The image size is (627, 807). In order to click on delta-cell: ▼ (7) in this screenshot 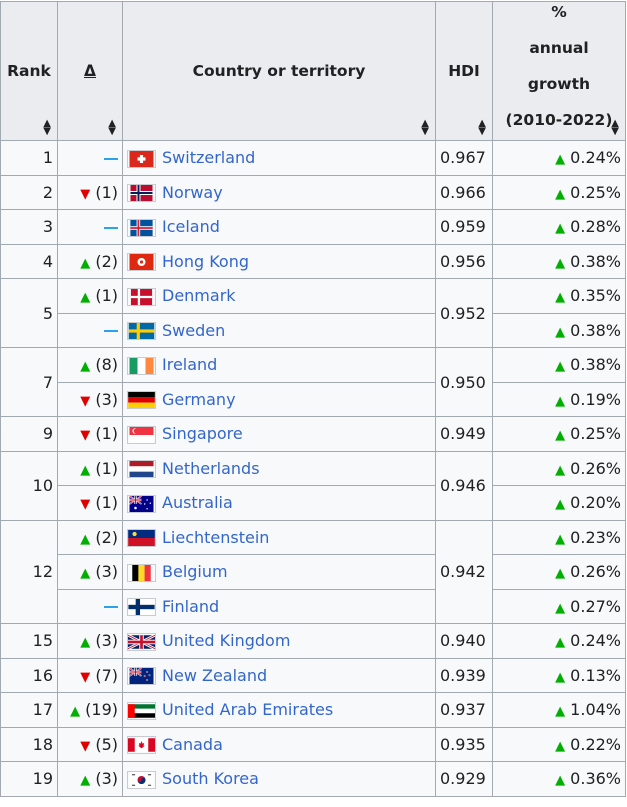, I will do `click(90, 675)`.